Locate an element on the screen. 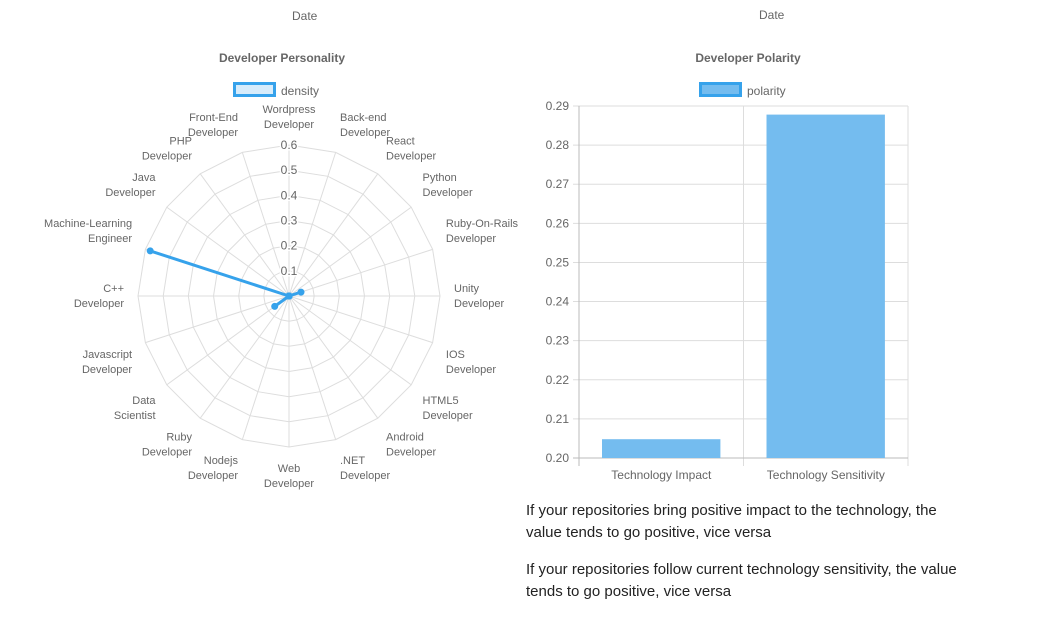 The width and height of the screenshot is (1058, 634). radar-category-label: Java Developer is located at coordinates (130, 185).